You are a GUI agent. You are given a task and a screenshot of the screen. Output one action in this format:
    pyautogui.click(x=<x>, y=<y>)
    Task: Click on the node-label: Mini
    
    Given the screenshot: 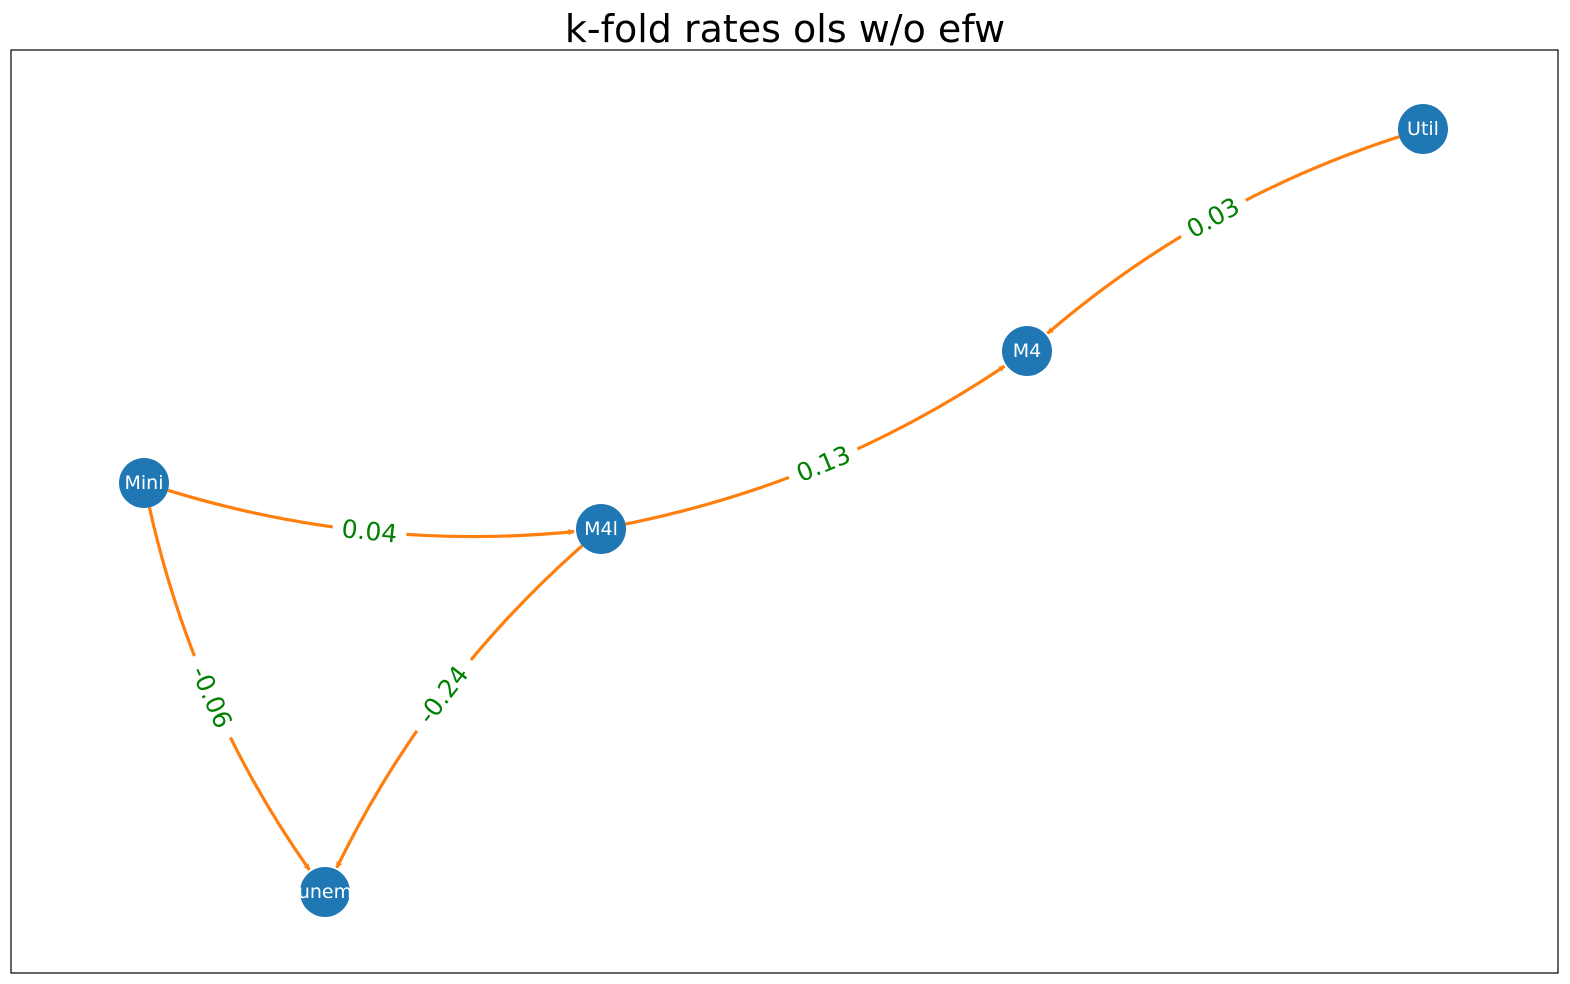 What is the action you would take?
    pyautogui.click(x=144, y=483)
    